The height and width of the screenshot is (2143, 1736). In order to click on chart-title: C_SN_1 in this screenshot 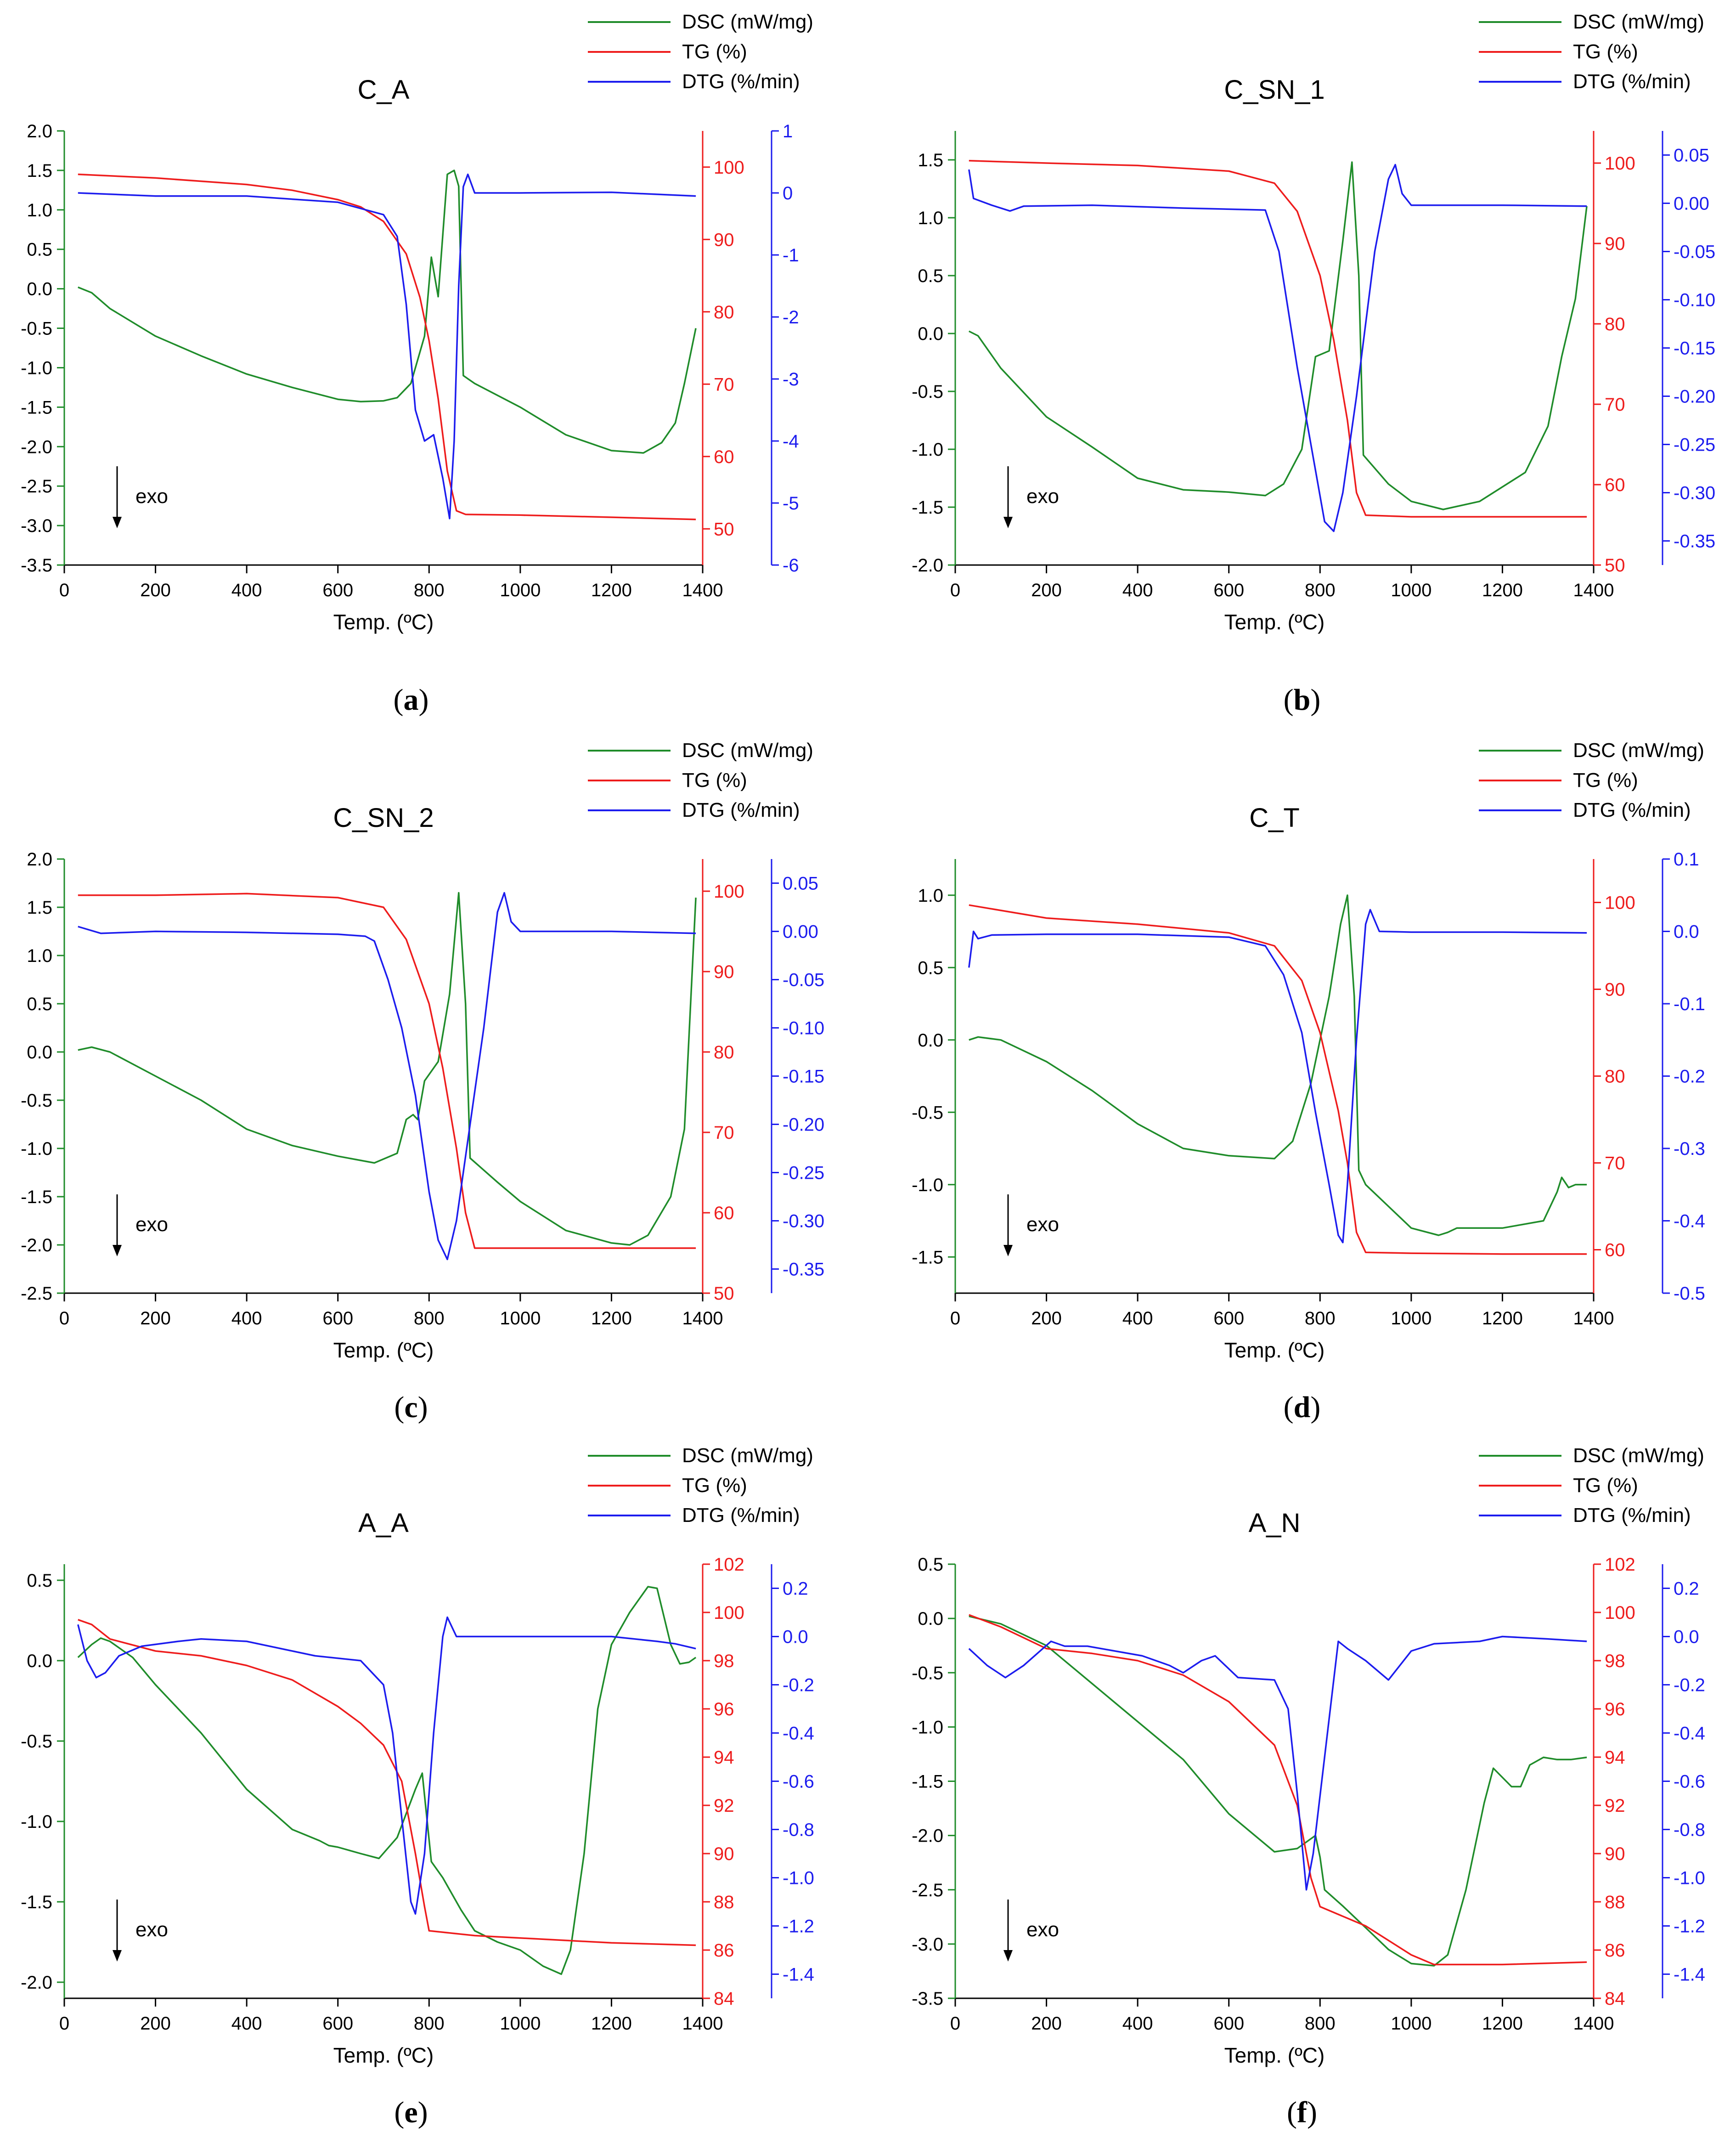, I will do `click(1274, 90)`.